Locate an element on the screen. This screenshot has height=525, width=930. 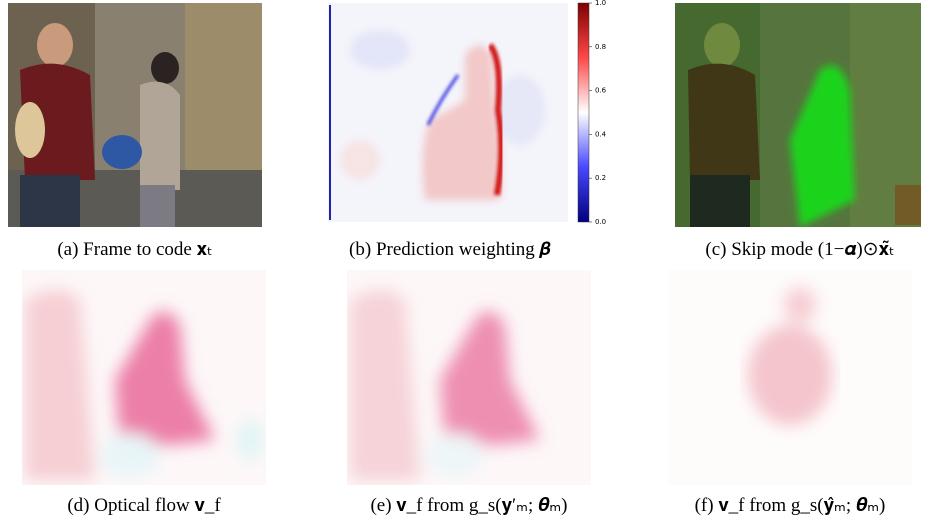
caption: (e) 𝐯_f from g_s(𝐲′ₘ; 𝜽ₘ) is located at coordinates (468, 505).